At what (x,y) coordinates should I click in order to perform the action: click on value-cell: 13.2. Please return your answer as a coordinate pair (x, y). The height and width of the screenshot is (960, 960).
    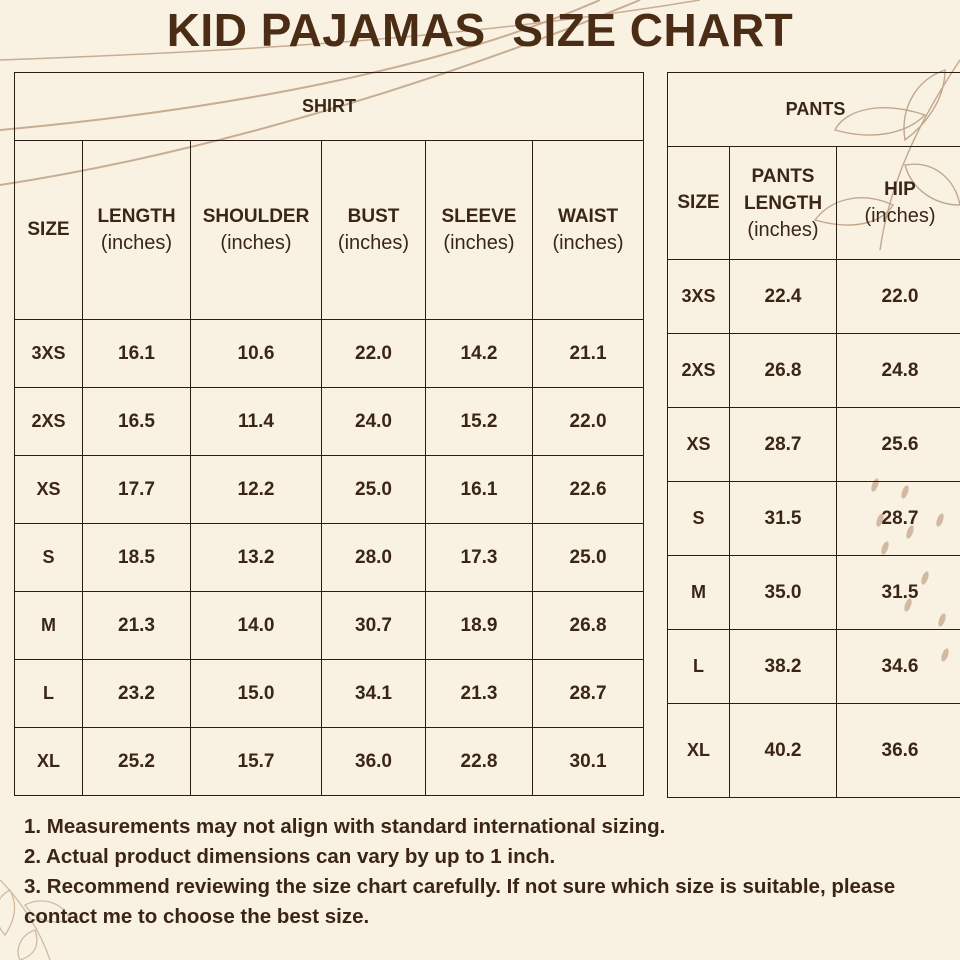
    Looking at the image, I should click on (256, 557).